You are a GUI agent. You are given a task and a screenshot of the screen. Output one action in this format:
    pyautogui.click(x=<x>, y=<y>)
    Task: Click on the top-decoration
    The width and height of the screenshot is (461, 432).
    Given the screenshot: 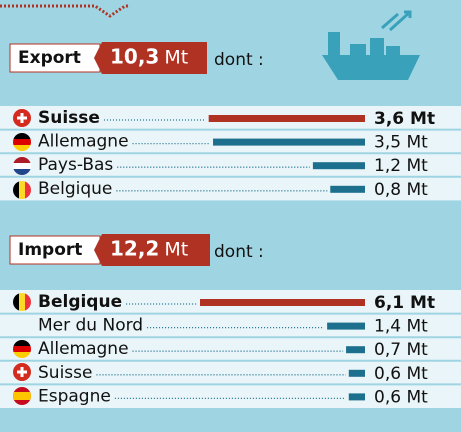 What is the action you would take?
    pyautogui.click(x=65, y=11)
    